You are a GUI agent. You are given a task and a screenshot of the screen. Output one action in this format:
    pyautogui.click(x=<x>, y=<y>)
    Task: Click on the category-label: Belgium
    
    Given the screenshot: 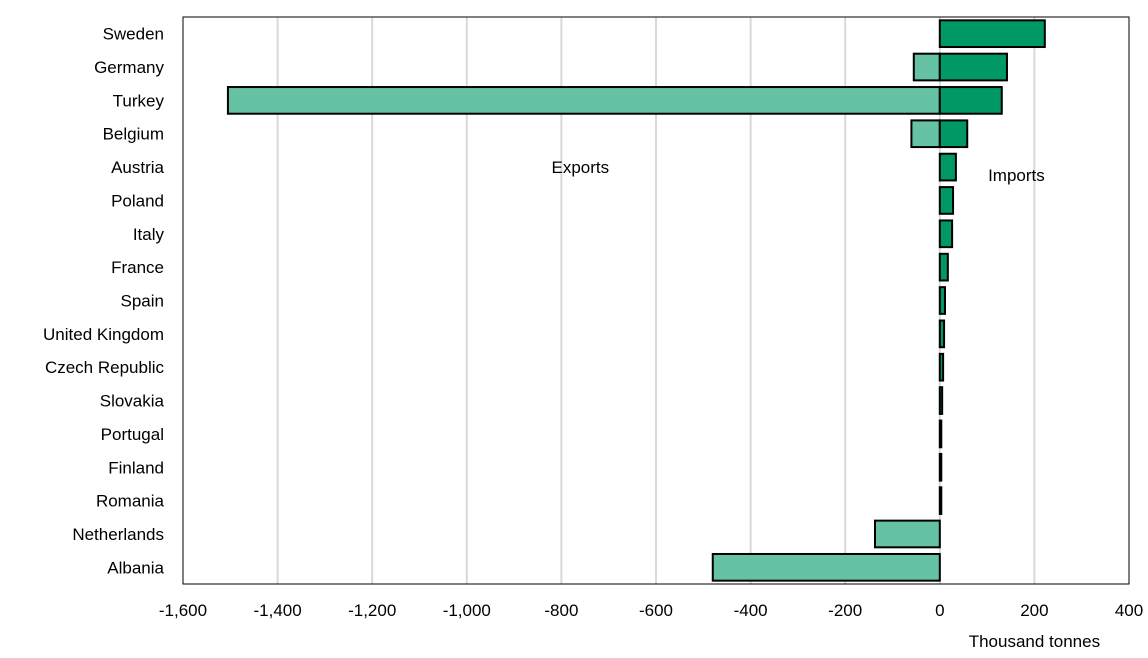 What is the action you would take?
    pyautogui.click(x=133, y=134)
    